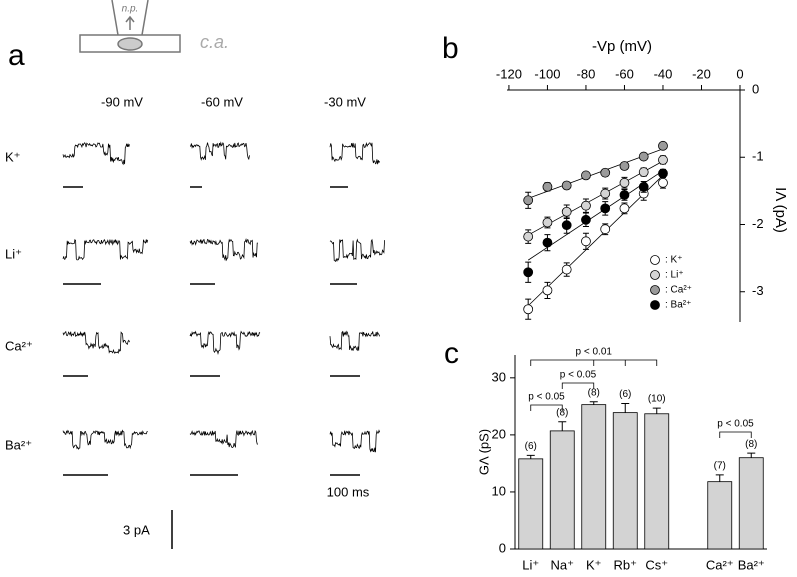 This screenshot has height=577, width=797. What do you see at coordinates (656, 564) in the screenshot?
I see `x-tick-label: Cs⁺` at bounding box center [656, 564].